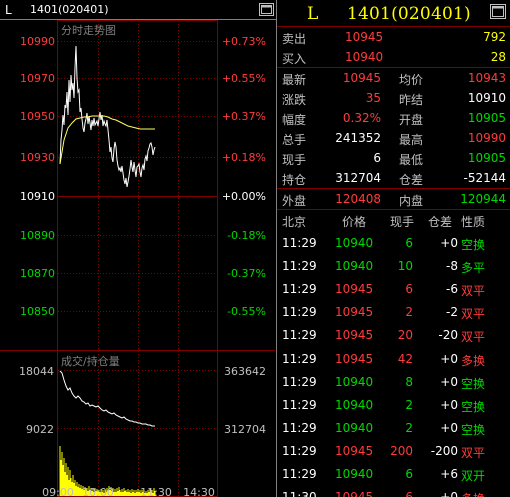  Describe the element at coordinates (411, 120) in the screenshot. I see `stat-label: 开盘` at that location.